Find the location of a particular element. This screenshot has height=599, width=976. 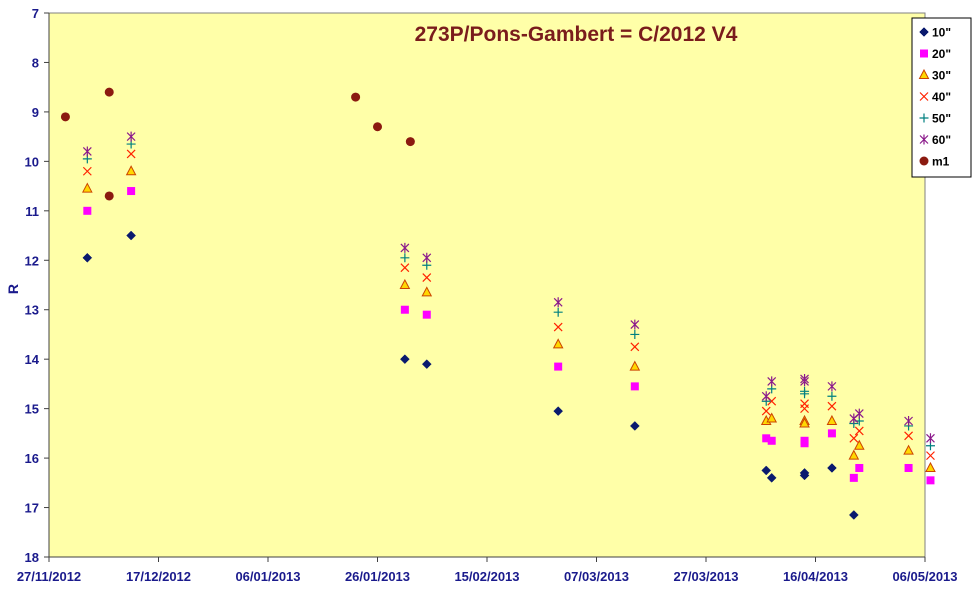

y-tick-label: 11 is located at coordinates (32, 211).